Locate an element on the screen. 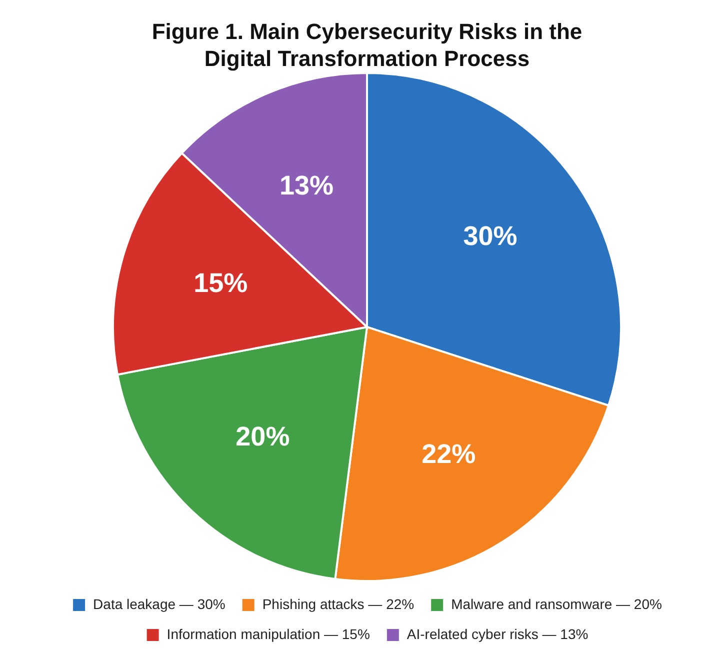 The height and width of the screenshot is (649, 718). data-label: 13% is located at coordinates (306, 185).